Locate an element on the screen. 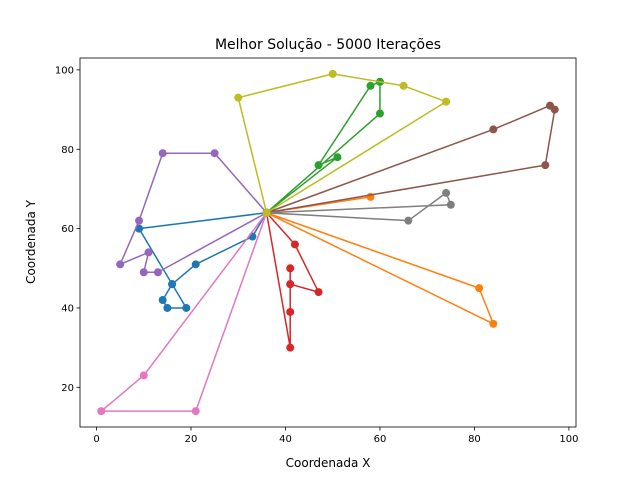  y-tick-label: 20 is located at coordinates (67, 388).